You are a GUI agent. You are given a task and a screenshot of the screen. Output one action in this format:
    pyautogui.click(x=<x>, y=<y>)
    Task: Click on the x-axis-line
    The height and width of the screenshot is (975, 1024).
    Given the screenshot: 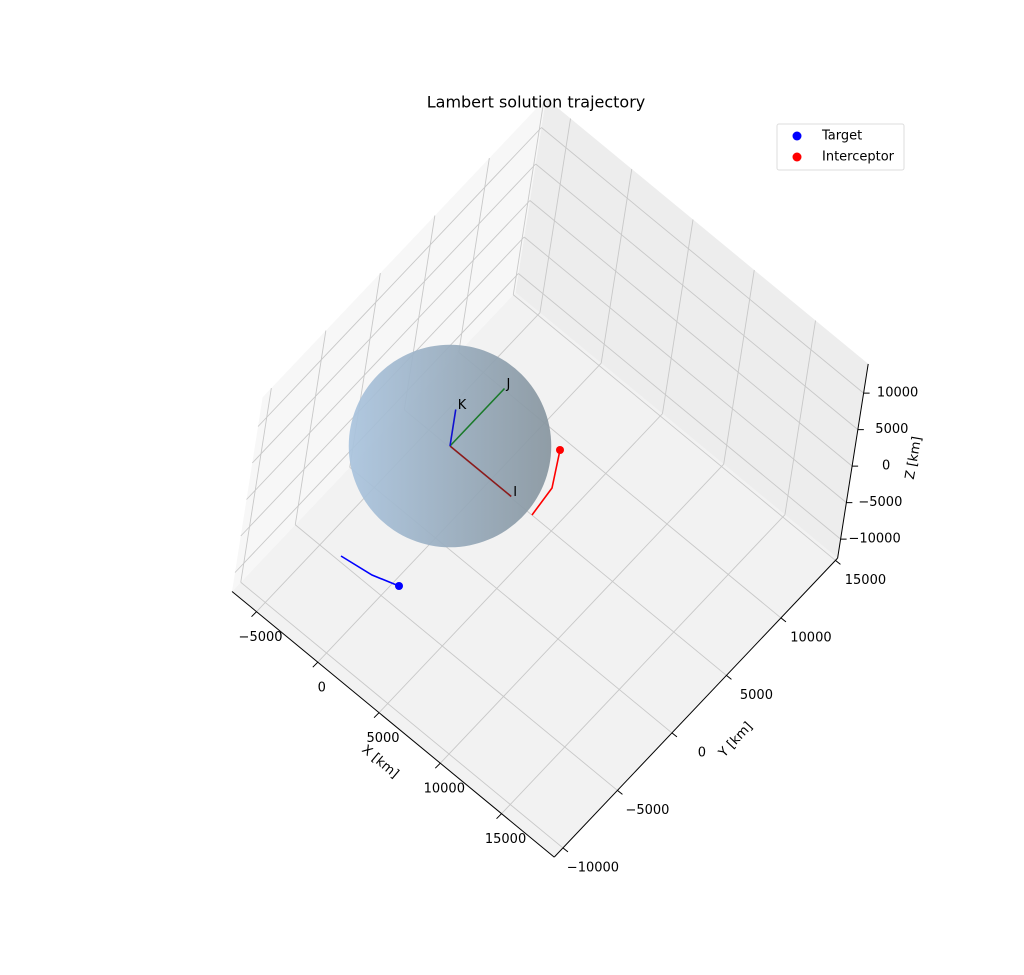 What is the action you would take?
    pyautogui.click(x=393, y=724)
    